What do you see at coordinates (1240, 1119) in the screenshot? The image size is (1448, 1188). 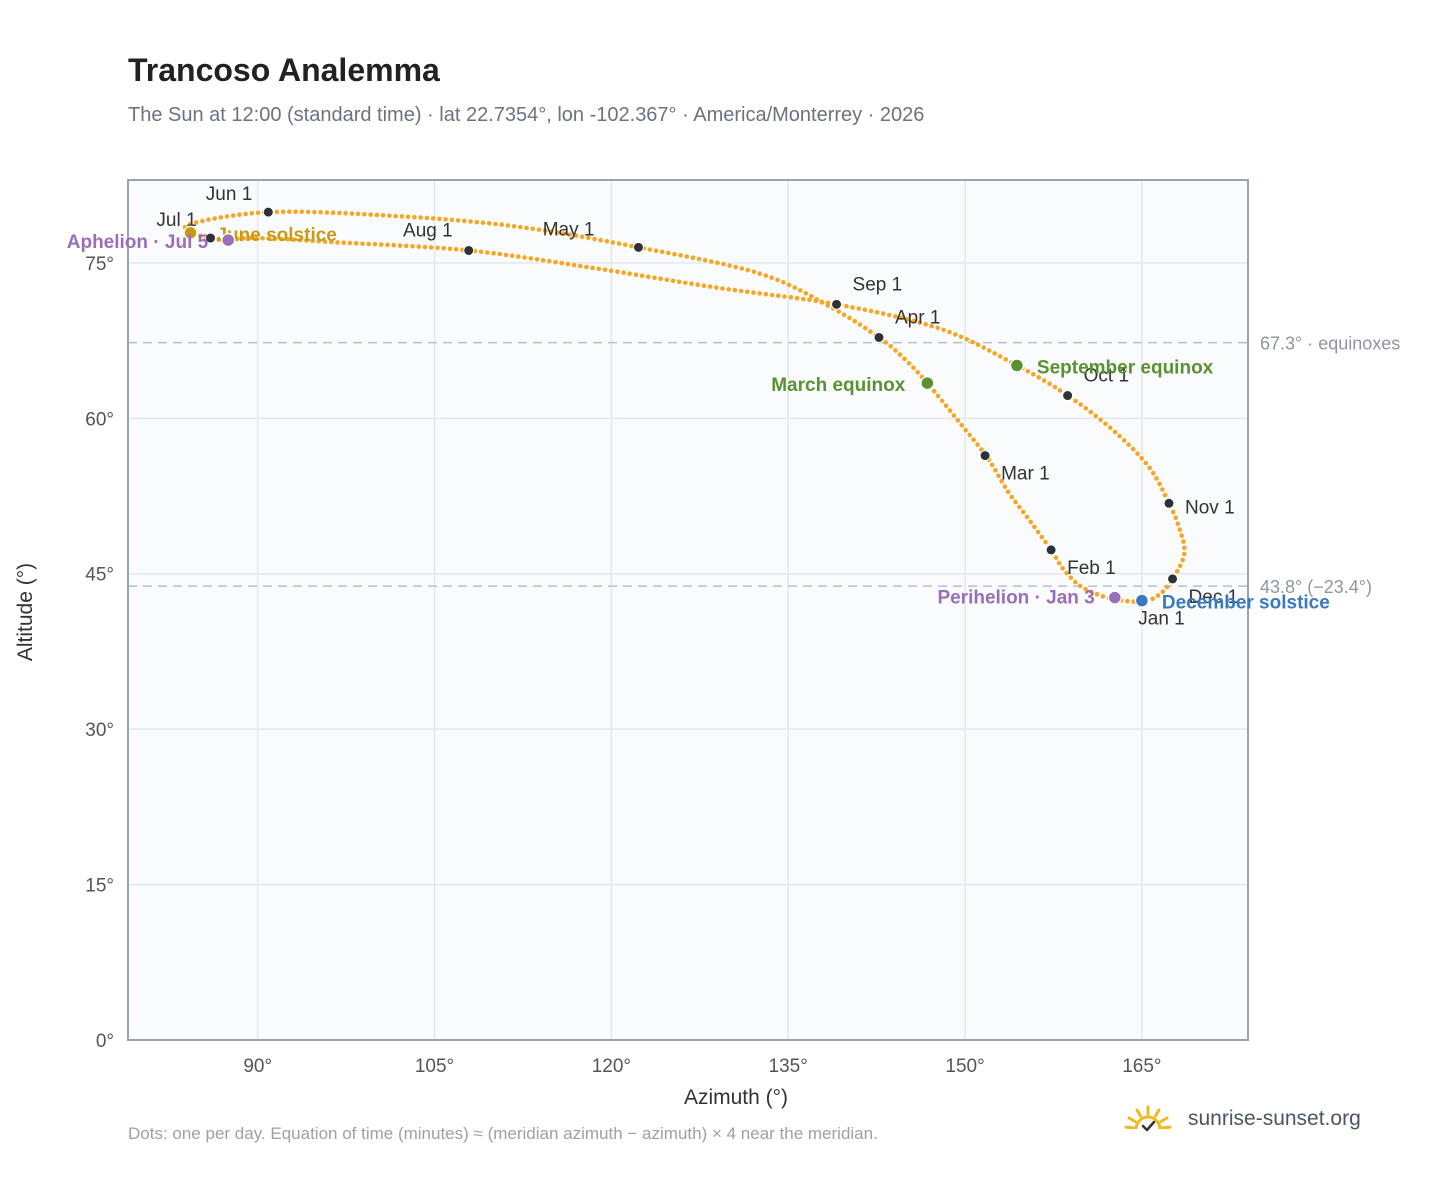 I see `brand: sunrise-sunset.org` at bounding box center [1240, 1119].